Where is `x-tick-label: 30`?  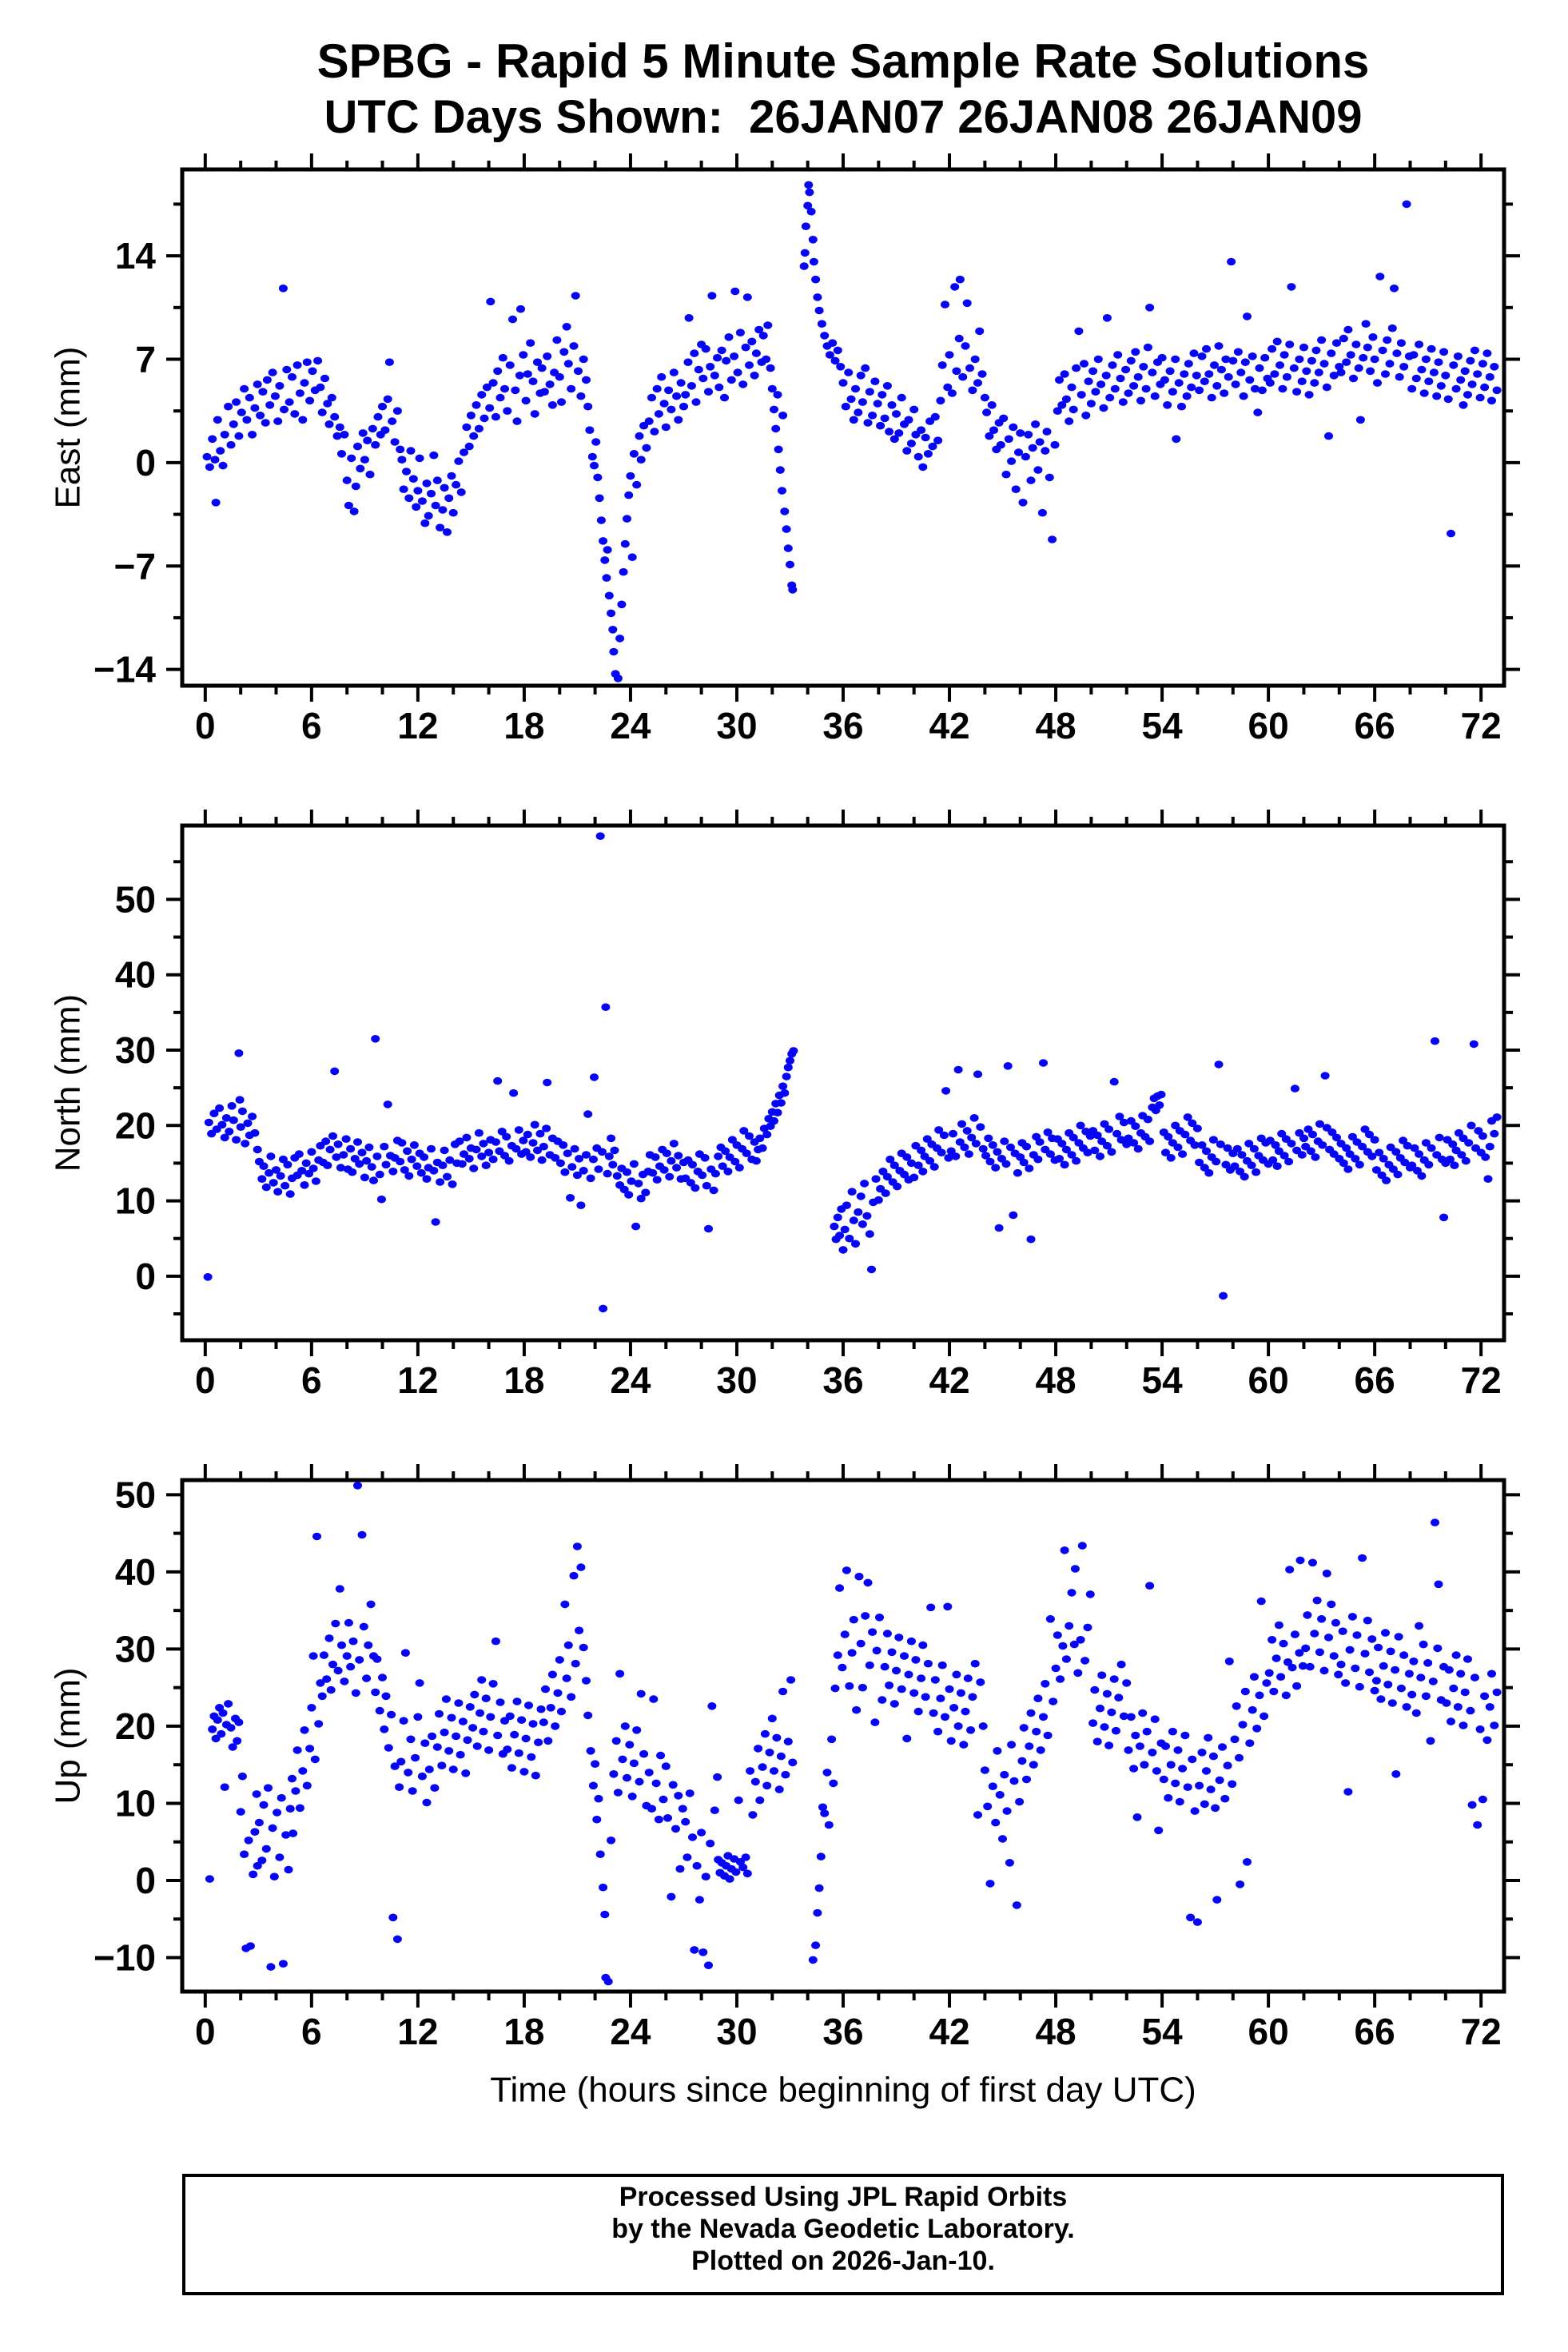 x-tick-label: 30 is located at coordinates (736, 2031).